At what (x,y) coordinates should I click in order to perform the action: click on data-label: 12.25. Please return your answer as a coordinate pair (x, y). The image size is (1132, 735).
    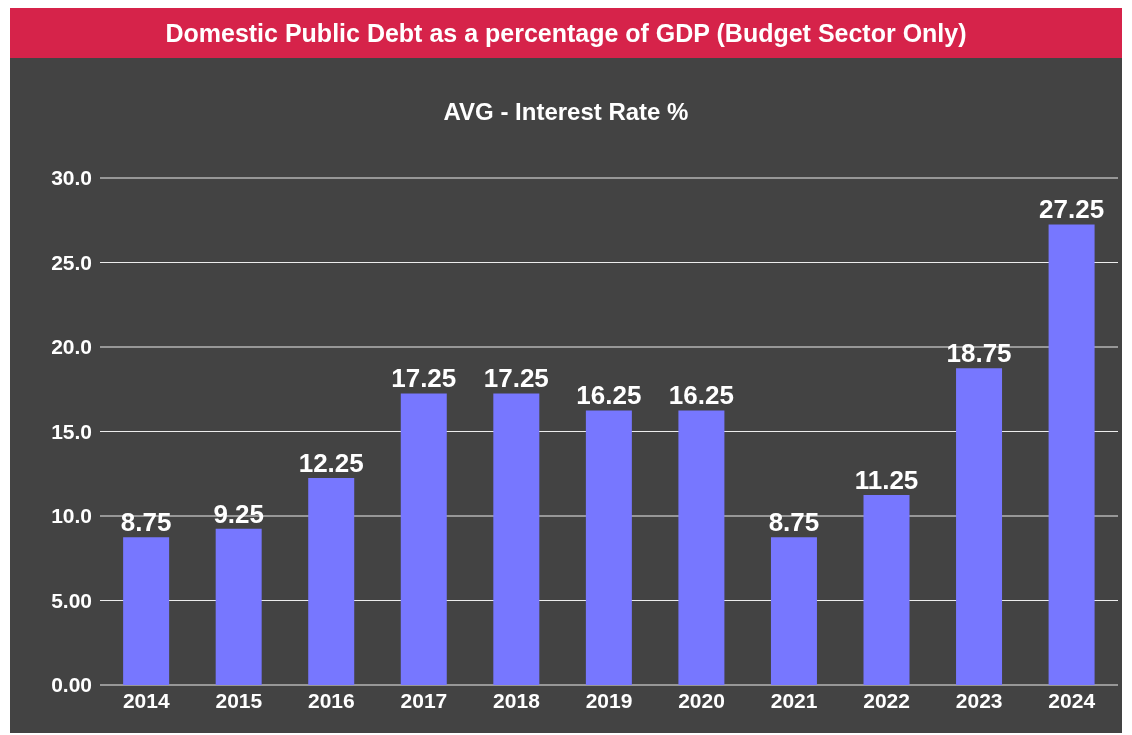
    Looking at the image, I should click on (331, 462).